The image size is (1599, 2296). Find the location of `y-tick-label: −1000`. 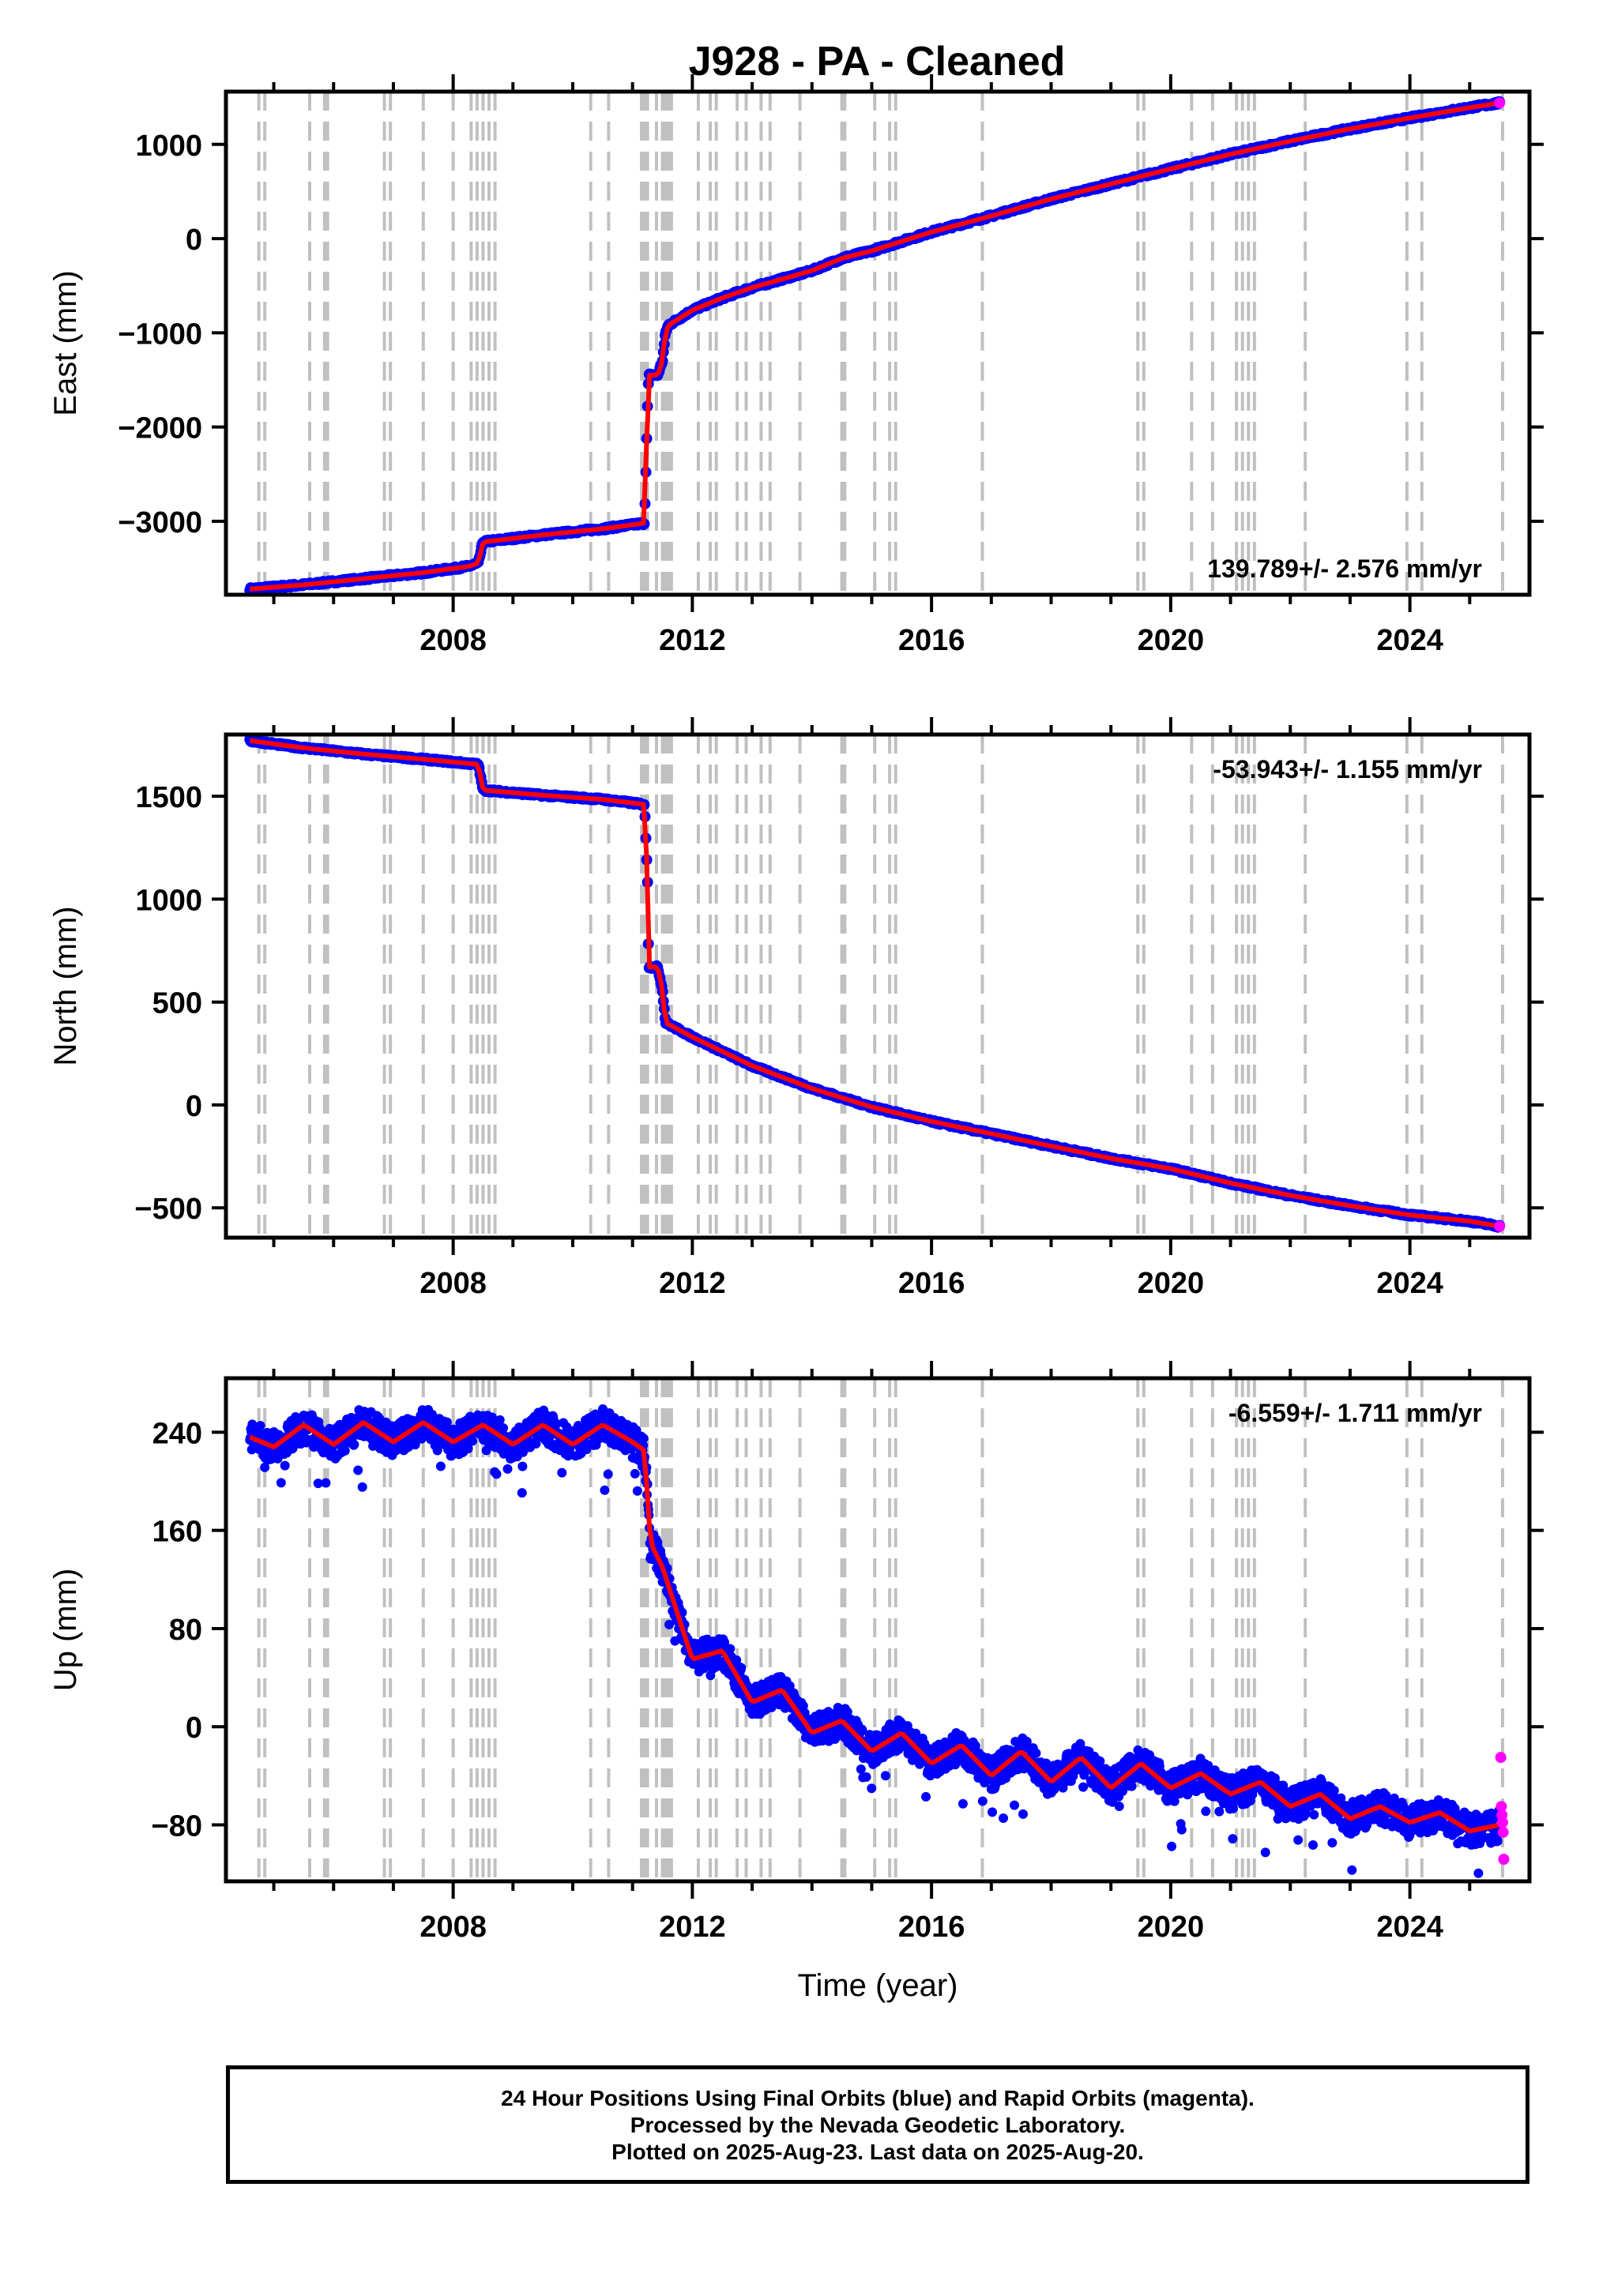

y-tick-label: −1000 is located at coordinates (160, 334).